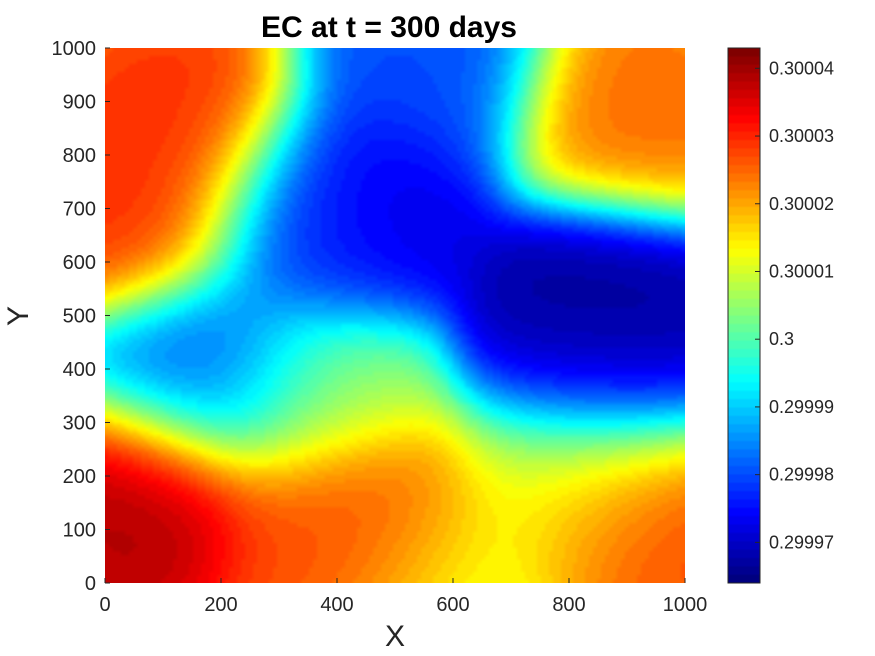  I want to click on y-tick-label: 700, so click(79, 210).